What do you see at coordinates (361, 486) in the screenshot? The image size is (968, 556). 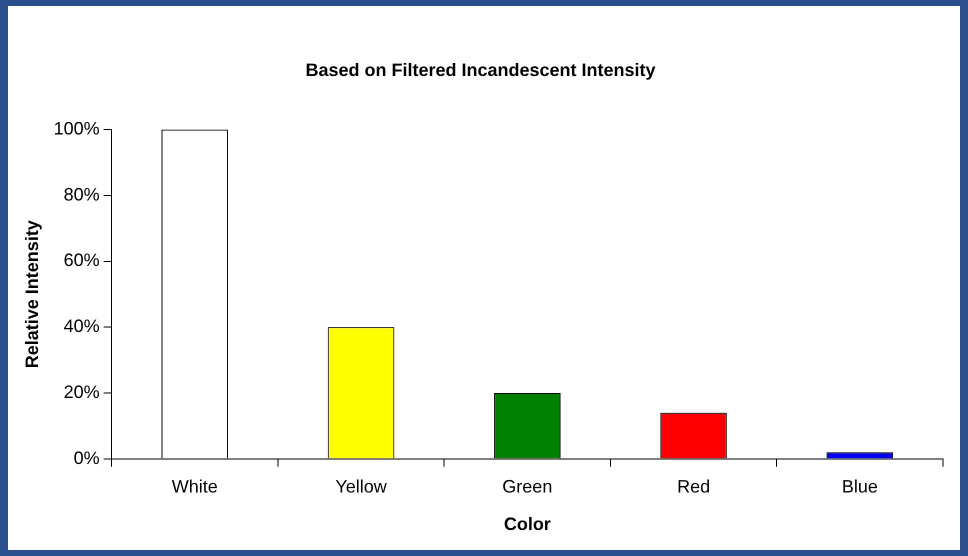 I see `x-tick-label: Yellow` at bounding box center [361, 486].